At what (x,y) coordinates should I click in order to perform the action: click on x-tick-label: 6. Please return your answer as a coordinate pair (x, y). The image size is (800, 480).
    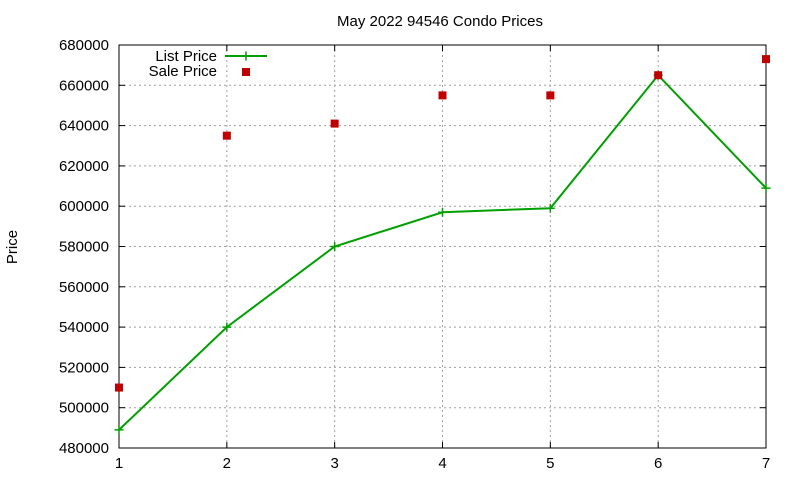
    Looking at the image, I should click on (658, 463).